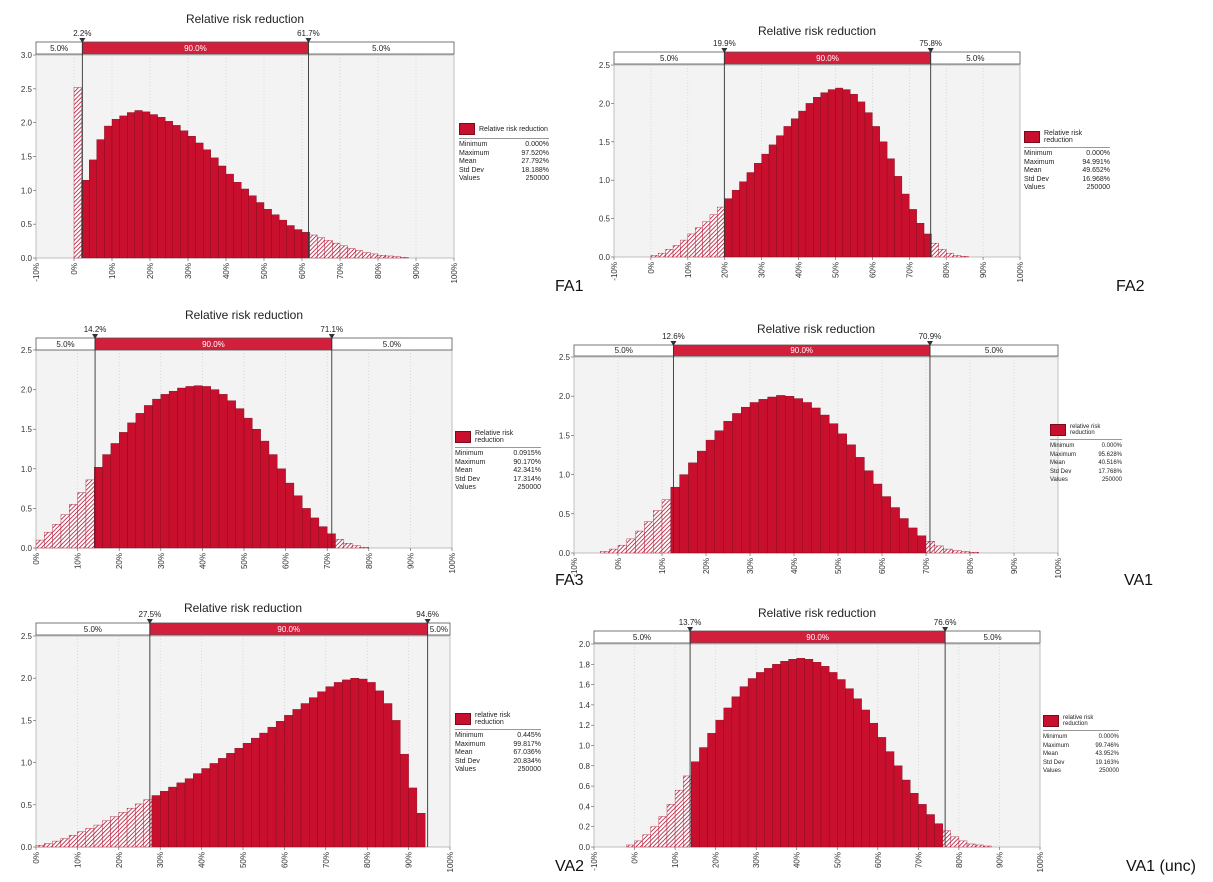  I want to click on cutoff-marker-left, so click(724, 50).